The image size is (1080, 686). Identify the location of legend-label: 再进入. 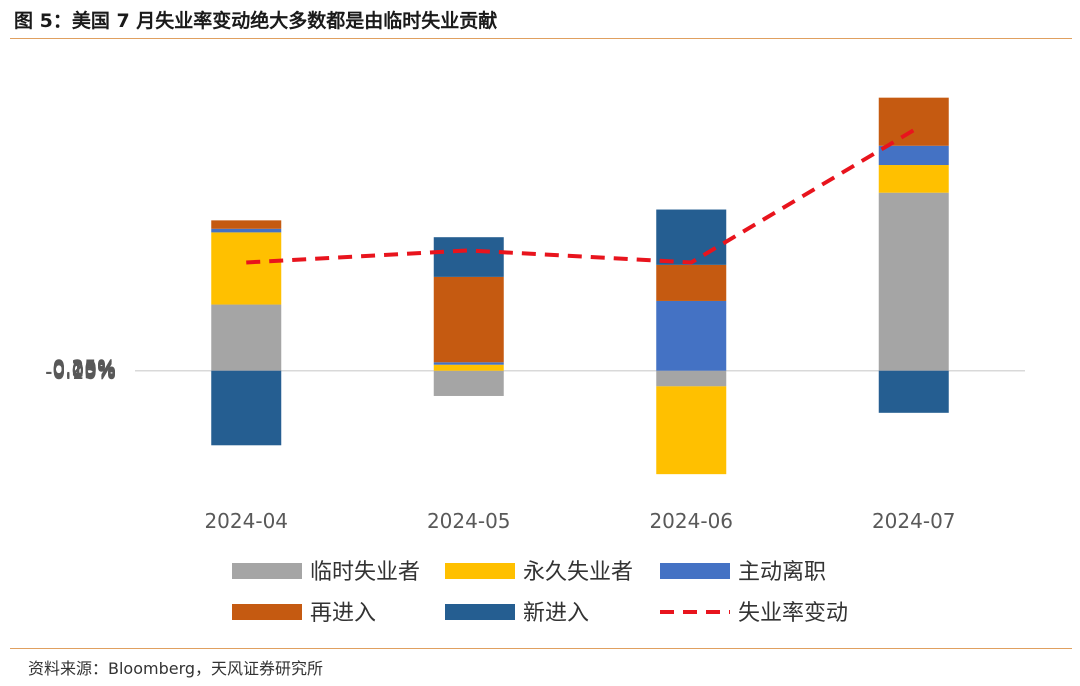
(343, 613).